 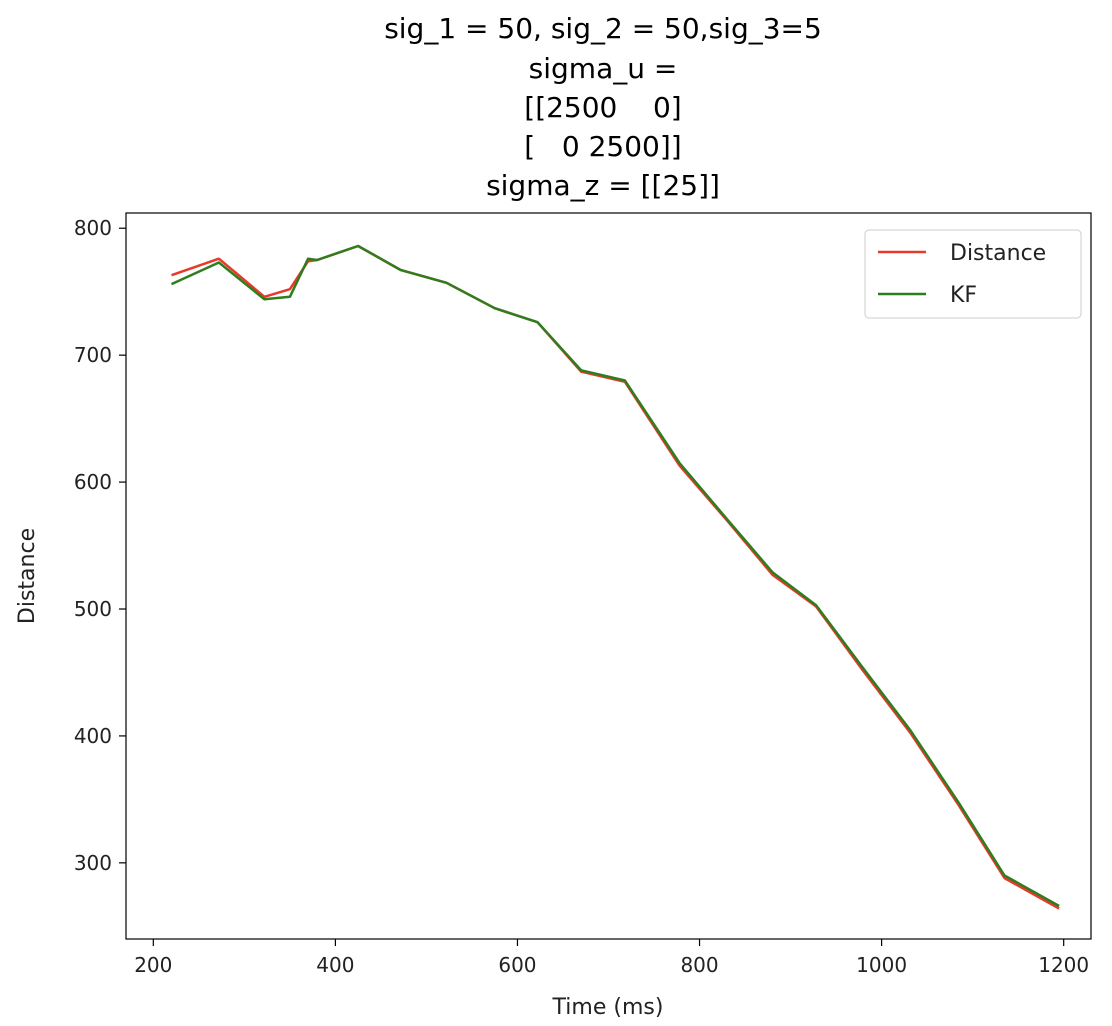 I want to click on legend: Distance KF, so click(x=973, y=274).